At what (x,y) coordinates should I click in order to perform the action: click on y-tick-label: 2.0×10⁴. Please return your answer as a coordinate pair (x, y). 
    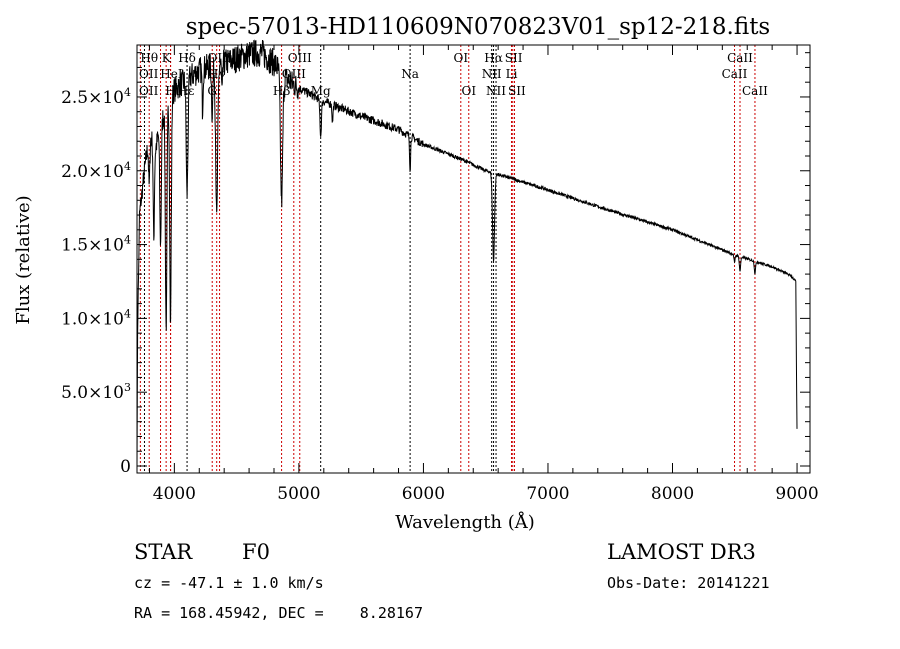
    Looking at the image, I should click on (96, 171).